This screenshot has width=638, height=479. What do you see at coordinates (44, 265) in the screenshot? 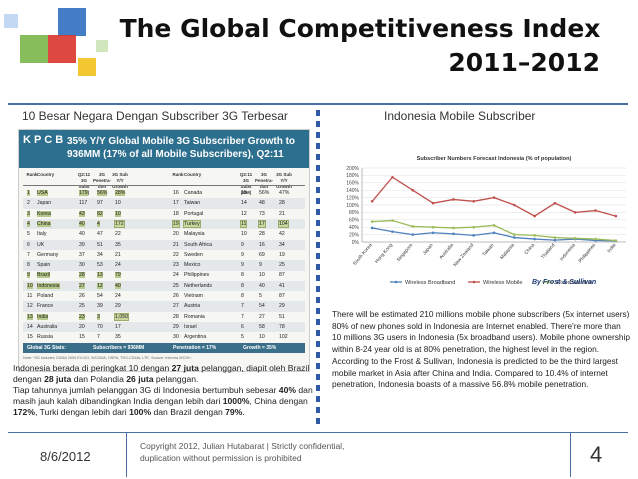
I see `table-cell: Spain` at bounding box center [44, 265].